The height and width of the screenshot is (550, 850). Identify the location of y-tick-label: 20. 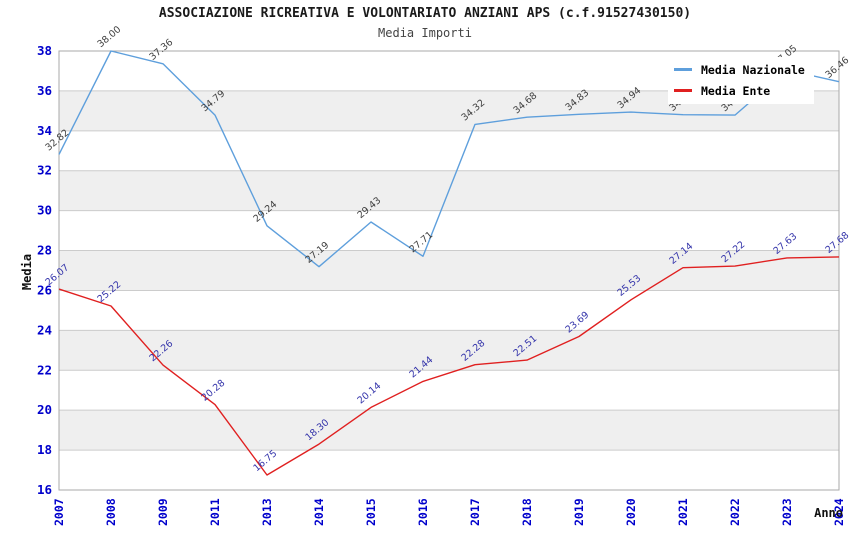
(44, 409).